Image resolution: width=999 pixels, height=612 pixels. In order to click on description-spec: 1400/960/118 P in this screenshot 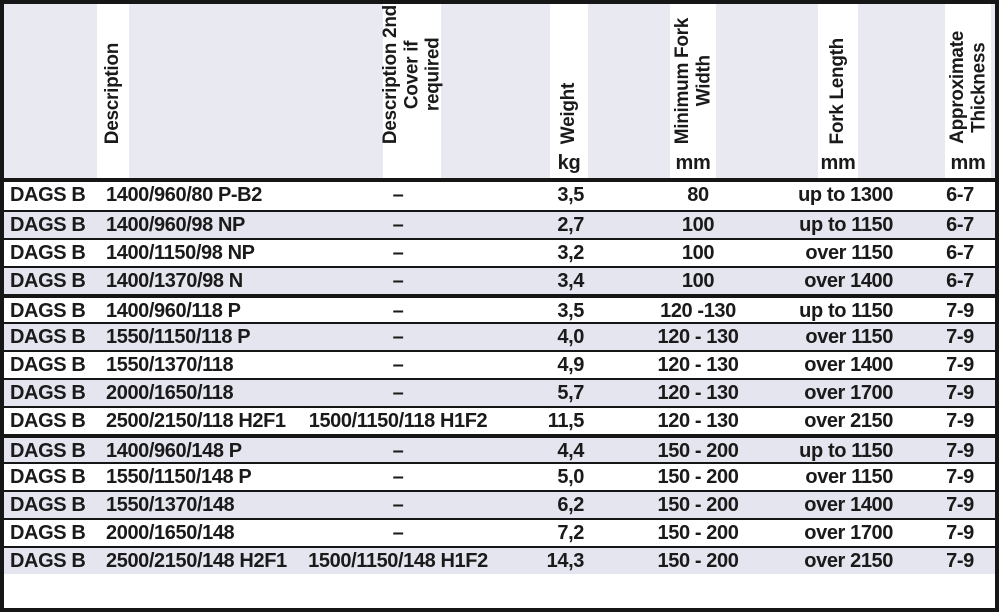, I will do `click(173, 311)`.